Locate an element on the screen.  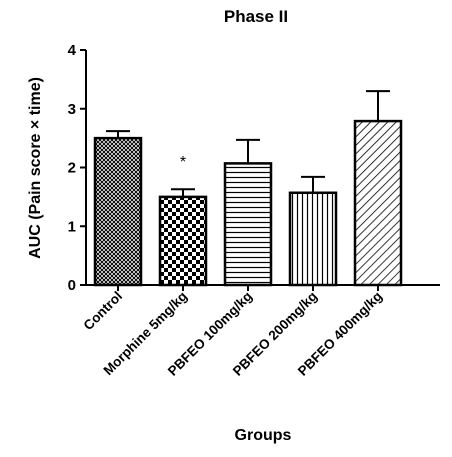
chart-title: Phase II is located at coordinates (256, 16).